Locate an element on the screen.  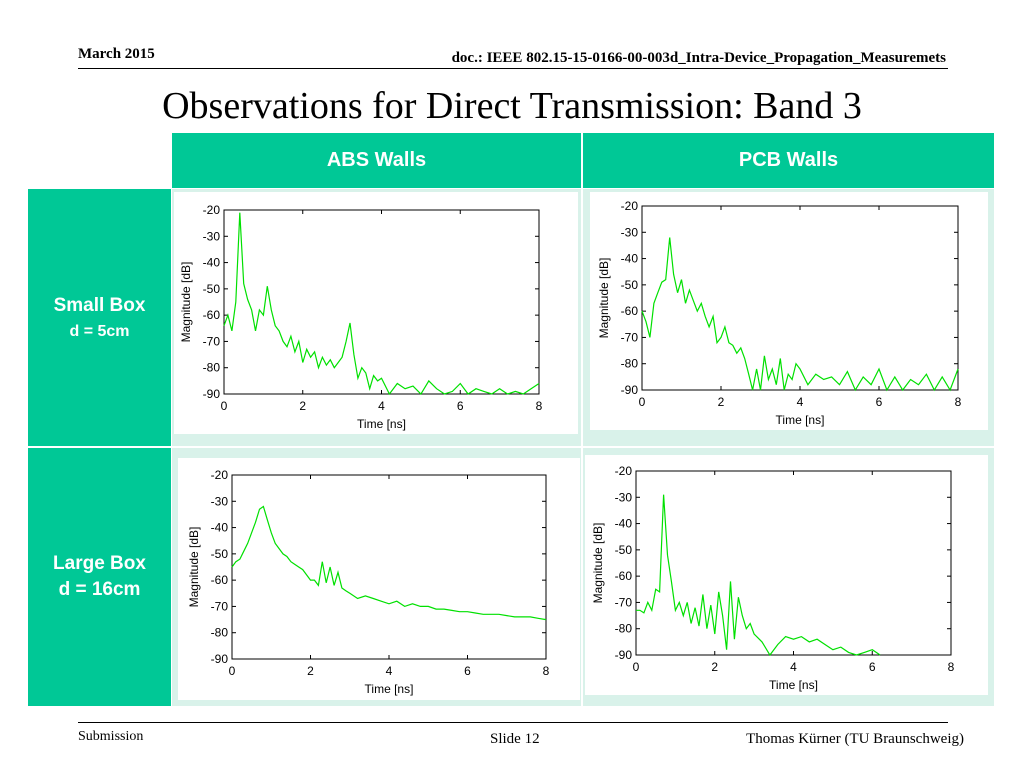
header-date: March 2015 is located at coordinates (116, 54).